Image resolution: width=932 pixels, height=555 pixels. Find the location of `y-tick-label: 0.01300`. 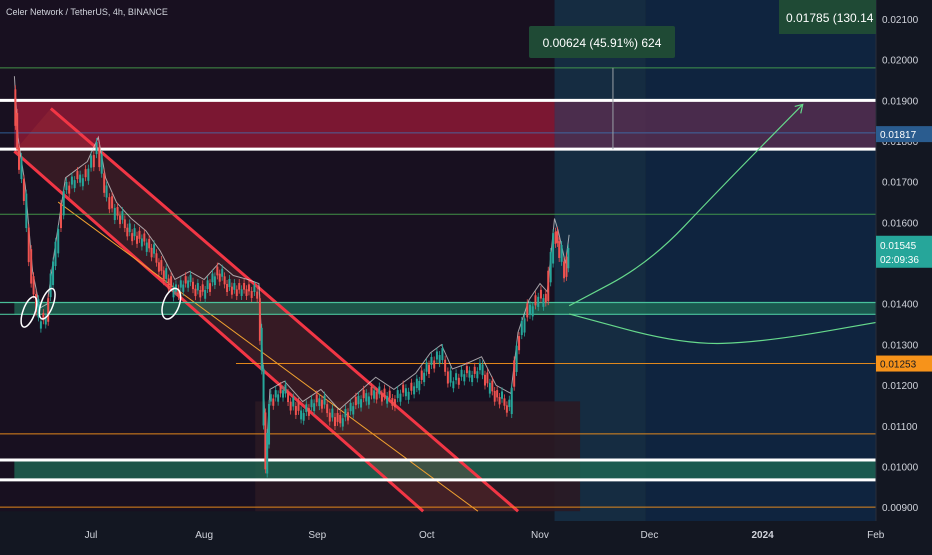

y-tick-label: 0.01300 is located at coordinates (900, 345).